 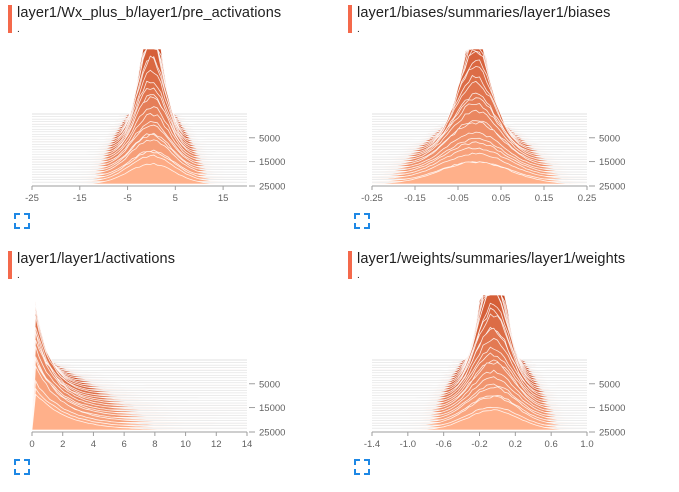 What do you see at coordinates (62, 444) in the screenshot?
I see `x-tick-label: 2` at bounding box center [62, 444].